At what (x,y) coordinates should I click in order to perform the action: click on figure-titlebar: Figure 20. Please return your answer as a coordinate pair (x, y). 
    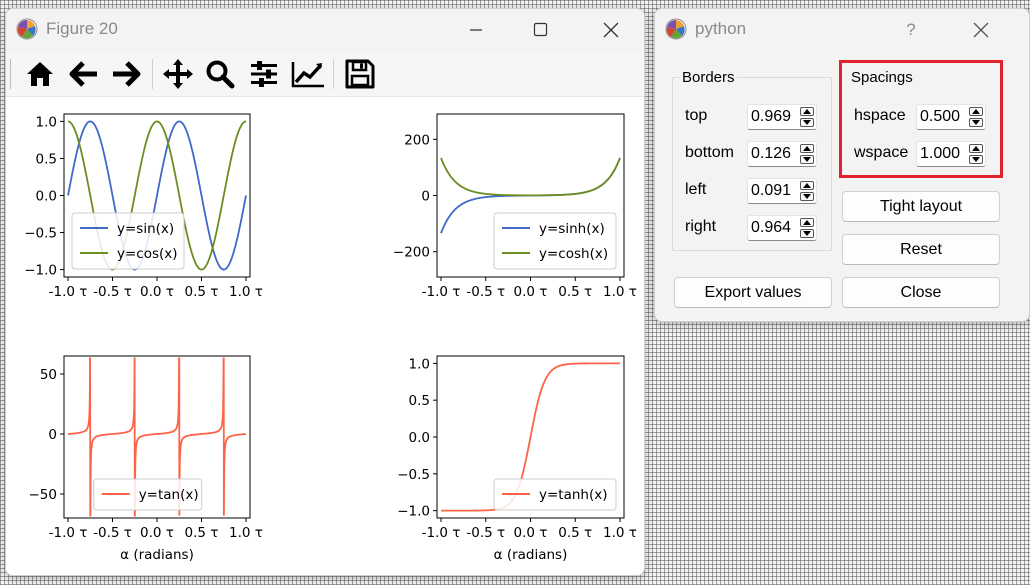
    Looking at the image, I should click on (325, 30).